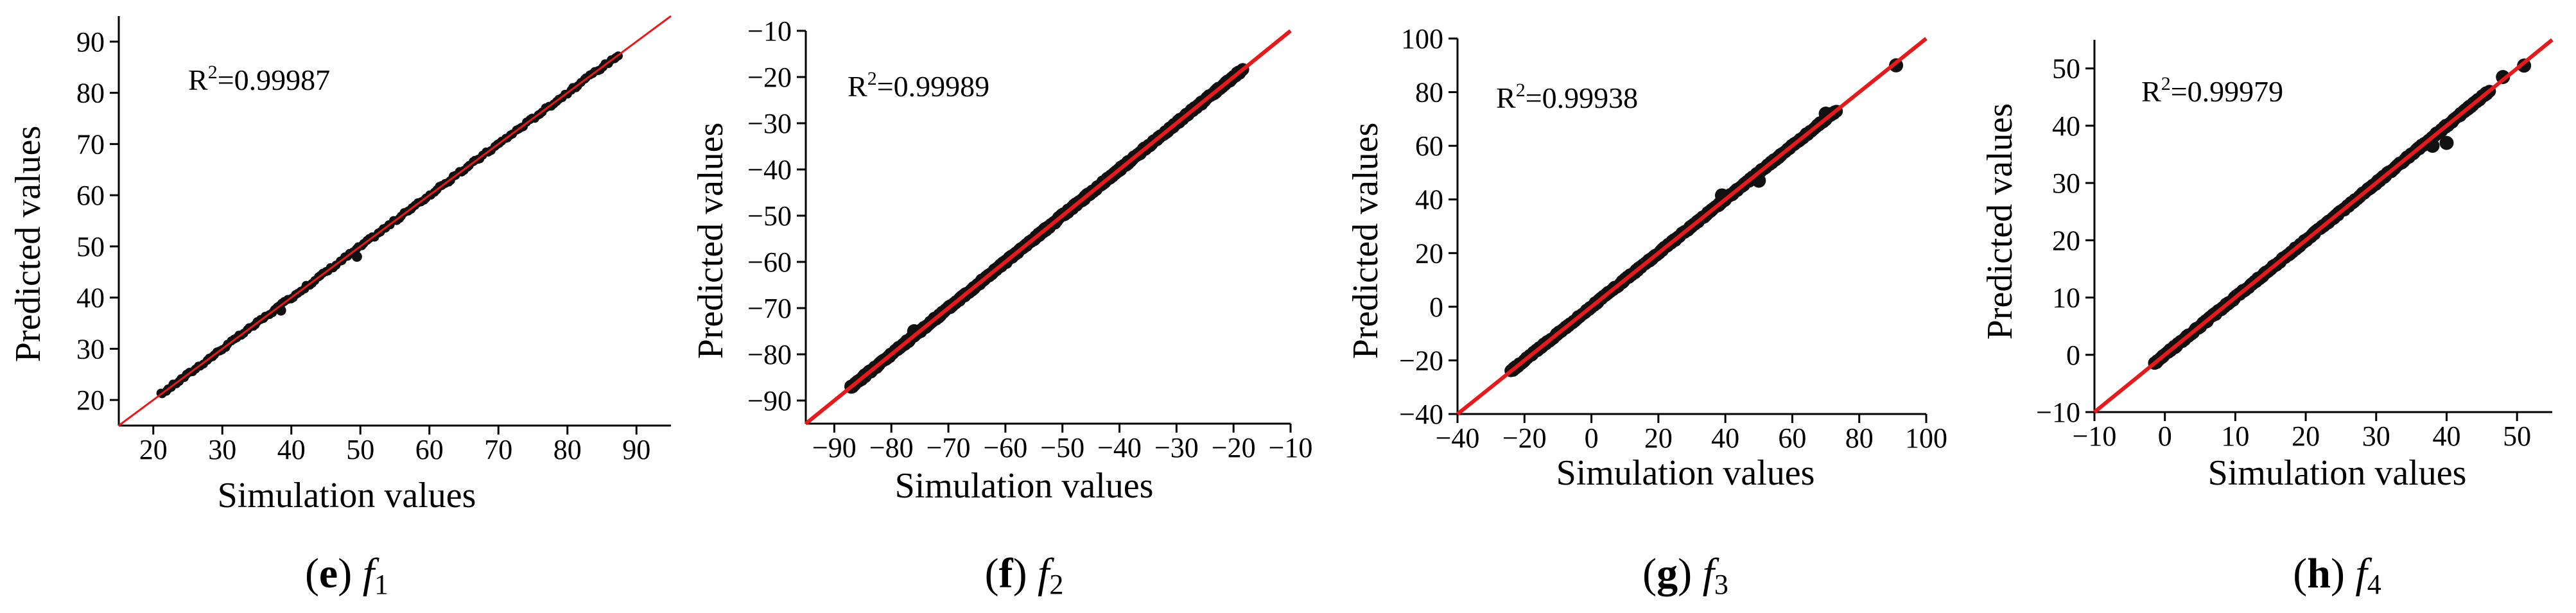 The height and width of the screenshot is (613, 2576). I want to click on y-tick-label: −30, so click(769, 123).